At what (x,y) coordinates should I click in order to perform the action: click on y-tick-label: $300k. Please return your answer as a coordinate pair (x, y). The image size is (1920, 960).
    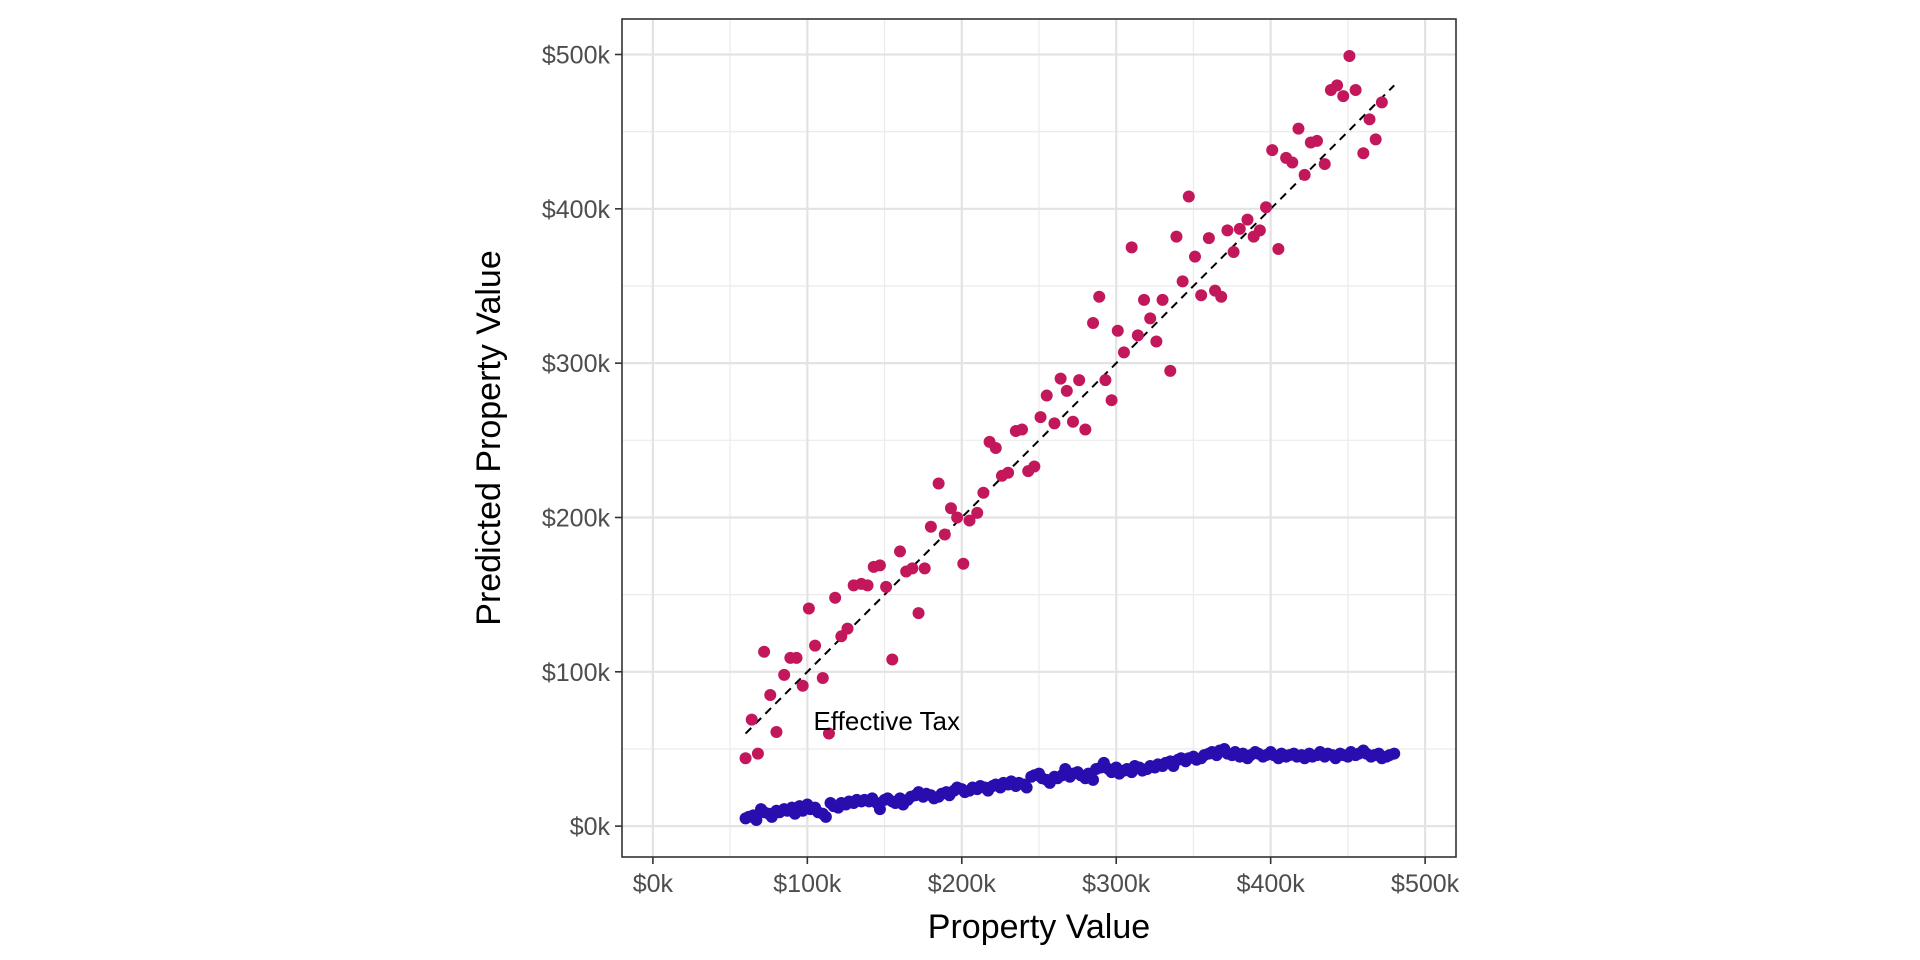
    Looking at the image, I should click on (576, 364).